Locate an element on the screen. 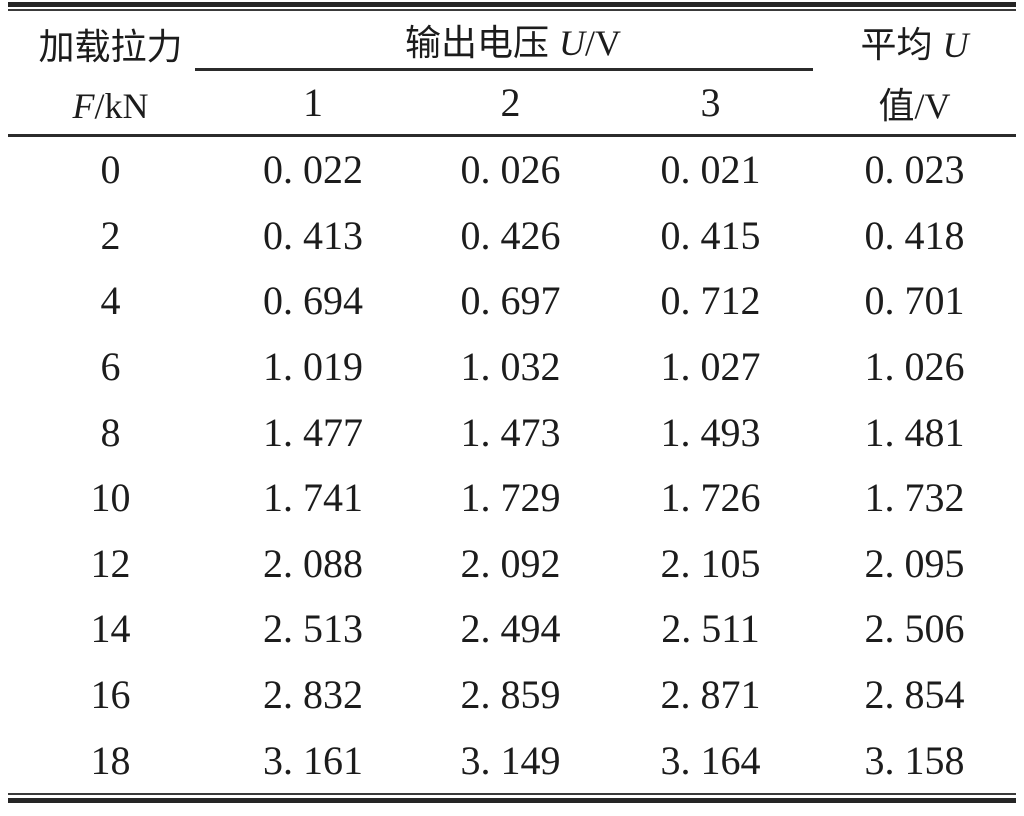  cell-voltage-3: 0. 021 is located at coordinates (710, 170).